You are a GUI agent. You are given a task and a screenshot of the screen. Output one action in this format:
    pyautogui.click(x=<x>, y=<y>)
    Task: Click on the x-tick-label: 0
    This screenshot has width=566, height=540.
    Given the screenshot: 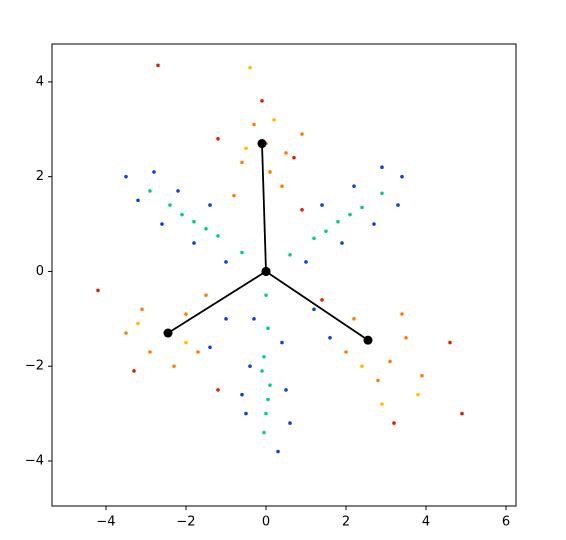 What is the action you would take?
    pyautogui.click(x=266, y=522)
    